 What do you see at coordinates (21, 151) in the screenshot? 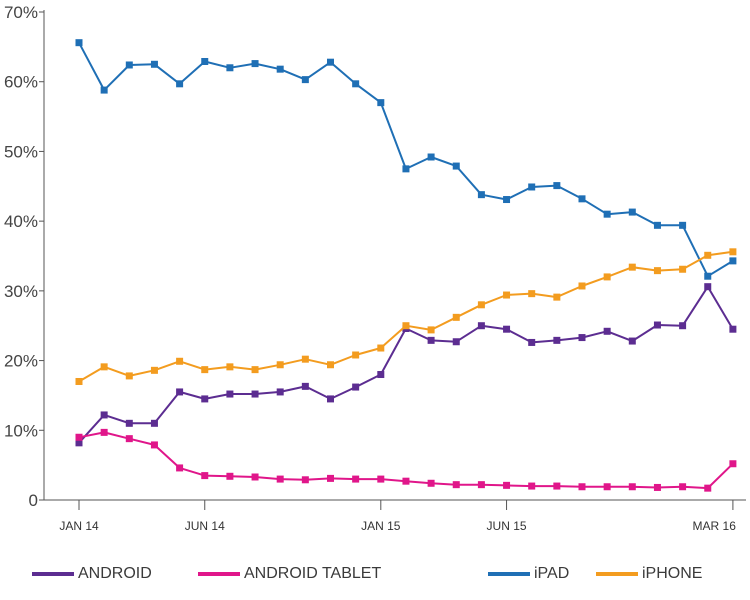
I see `y-tick-label: 50%` at bounding box center [21, 151].